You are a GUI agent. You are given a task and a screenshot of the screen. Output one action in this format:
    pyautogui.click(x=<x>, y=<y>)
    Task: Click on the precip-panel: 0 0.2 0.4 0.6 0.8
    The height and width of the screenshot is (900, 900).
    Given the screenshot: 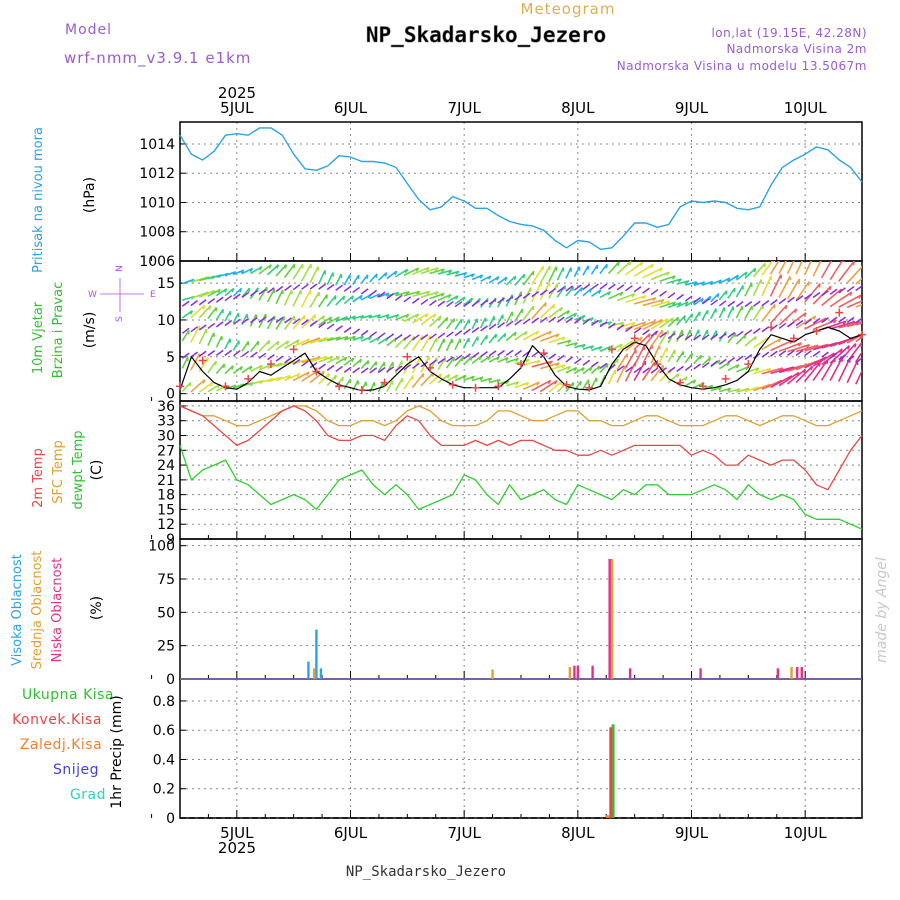 What is the action you would take?
    pyautogui.click(x=507, y=752)
    